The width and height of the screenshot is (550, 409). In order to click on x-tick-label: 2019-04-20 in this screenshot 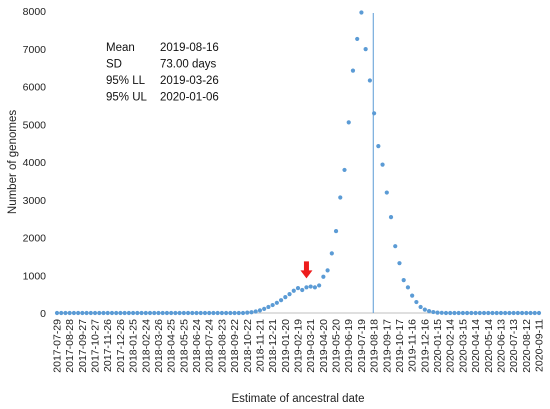, I will do `click(324, 346)`.